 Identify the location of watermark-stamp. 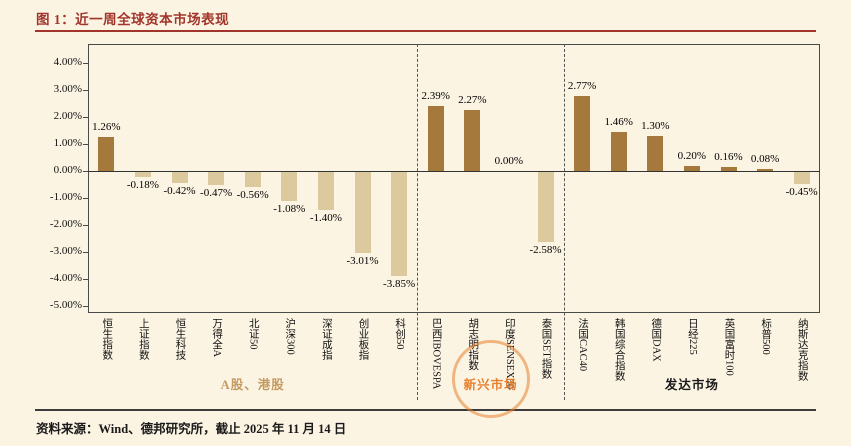
(490, 379).